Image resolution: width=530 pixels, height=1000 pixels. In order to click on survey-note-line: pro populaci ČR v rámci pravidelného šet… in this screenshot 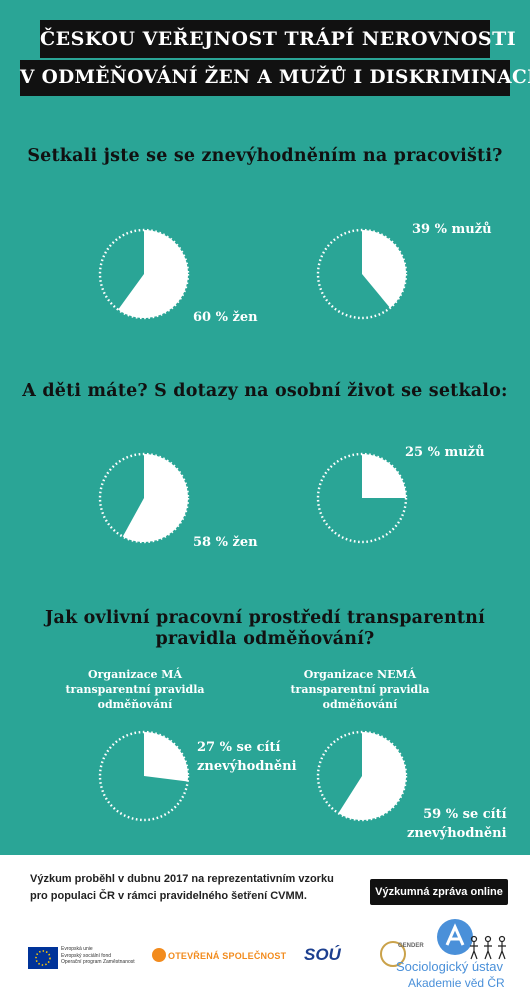, I will do `click(168, 896)`.